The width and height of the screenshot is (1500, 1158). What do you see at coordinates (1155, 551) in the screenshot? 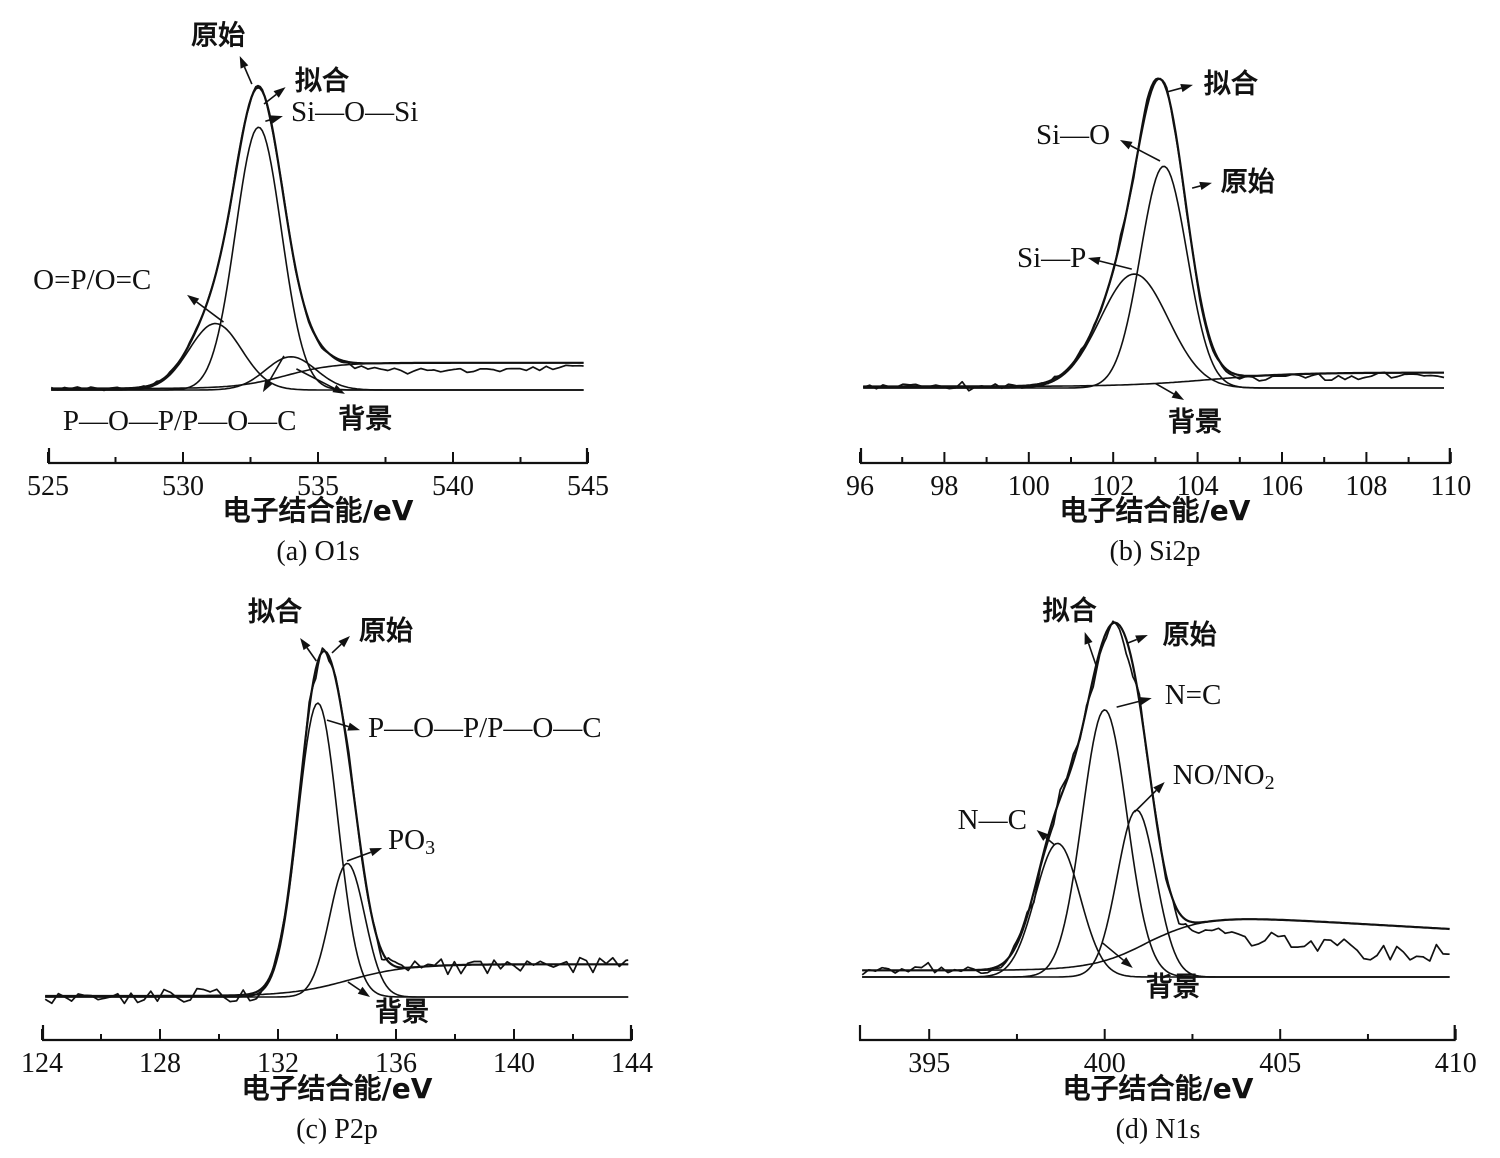
I see `caption-si2p: (b) Si2p` at bounding box center [1155, 551].